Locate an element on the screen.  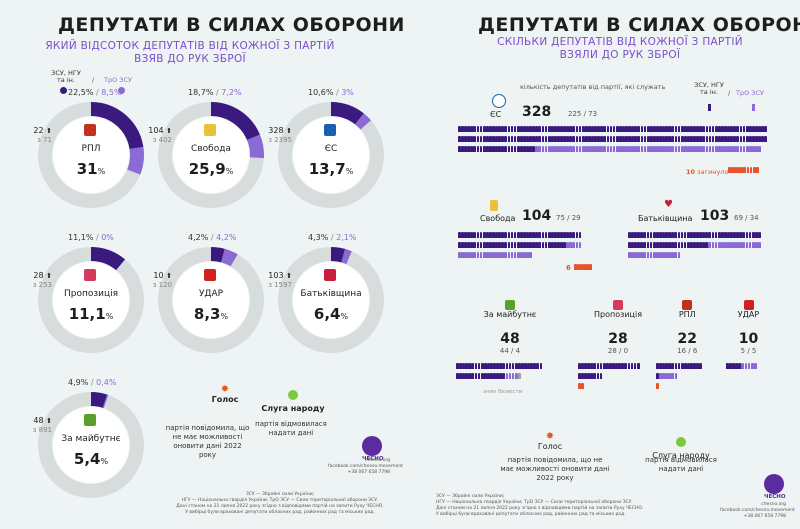
party-count: 48 ⬆ з 891 is located at coordinates (37, 425).